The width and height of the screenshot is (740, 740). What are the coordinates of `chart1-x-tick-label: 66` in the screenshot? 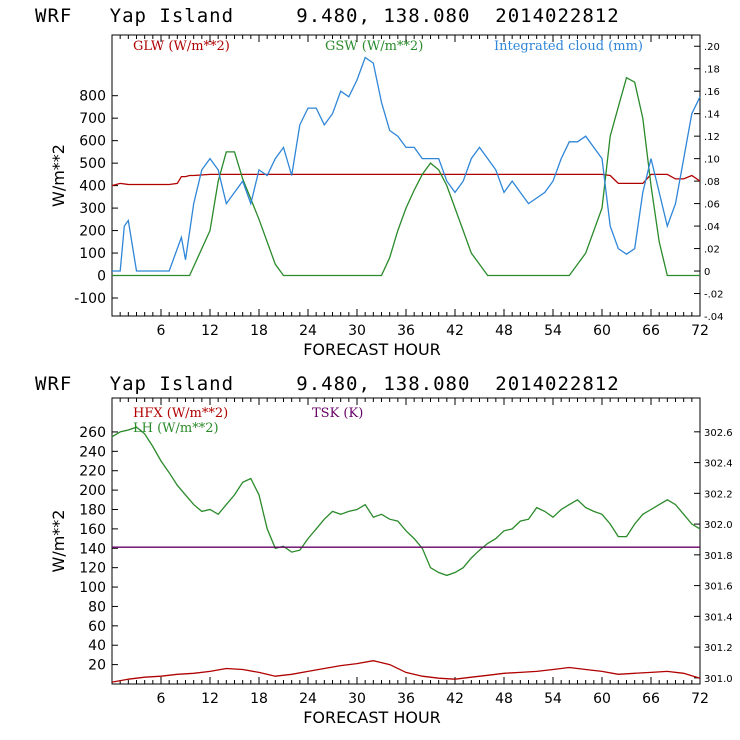 It's located at (651, 331).